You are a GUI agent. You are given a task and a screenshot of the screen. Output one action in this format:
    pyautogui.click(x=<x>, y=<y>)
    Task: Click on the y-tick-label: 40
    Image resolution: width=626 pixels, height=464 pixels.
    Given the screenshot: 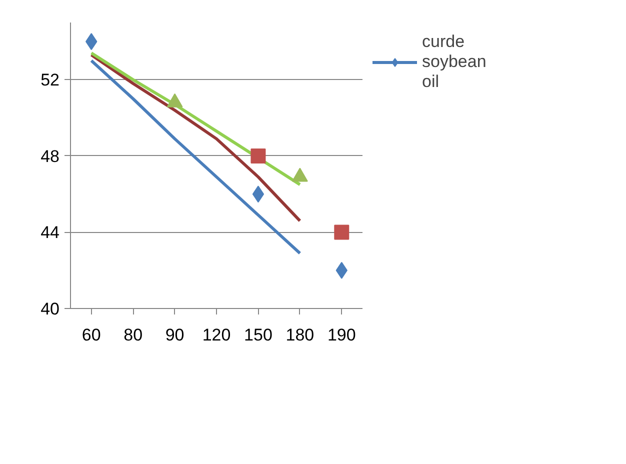 What is the action you would take?
    pyautogui.click(x=50, y=309)
    